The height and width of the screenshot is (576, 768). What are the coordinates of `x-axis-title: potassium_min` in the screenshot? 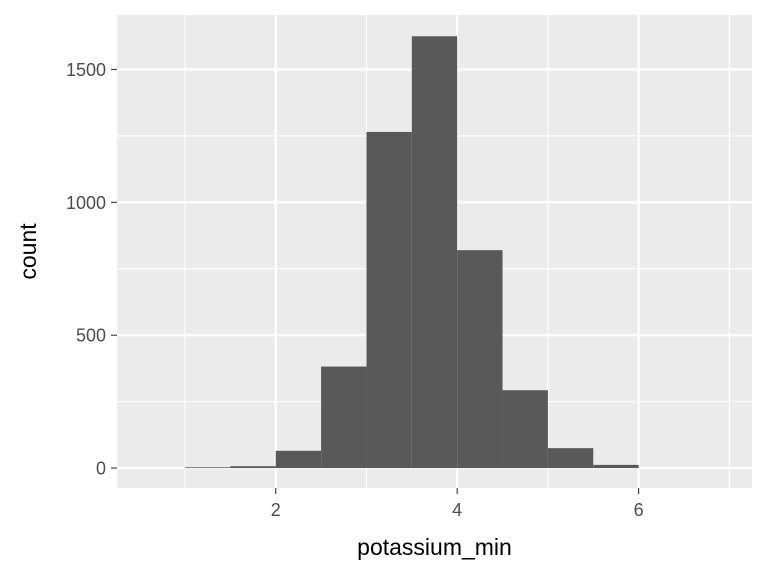 It's located at (434, 547).